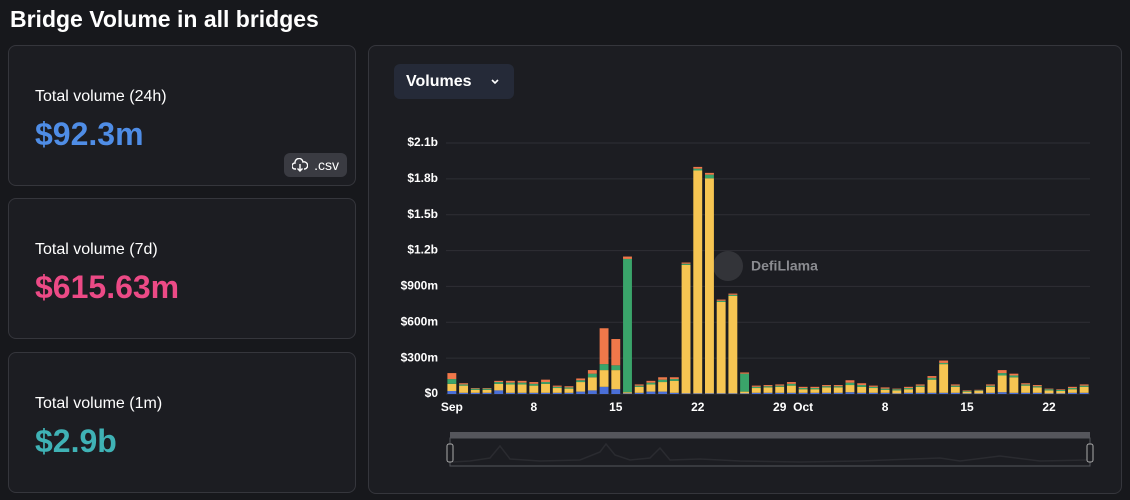 The image size is (1130, 500). What do you see at coordinates (419, 321) in the screenshot?
I see `y-tick-label: $600m` at bounding box center [419, 321].